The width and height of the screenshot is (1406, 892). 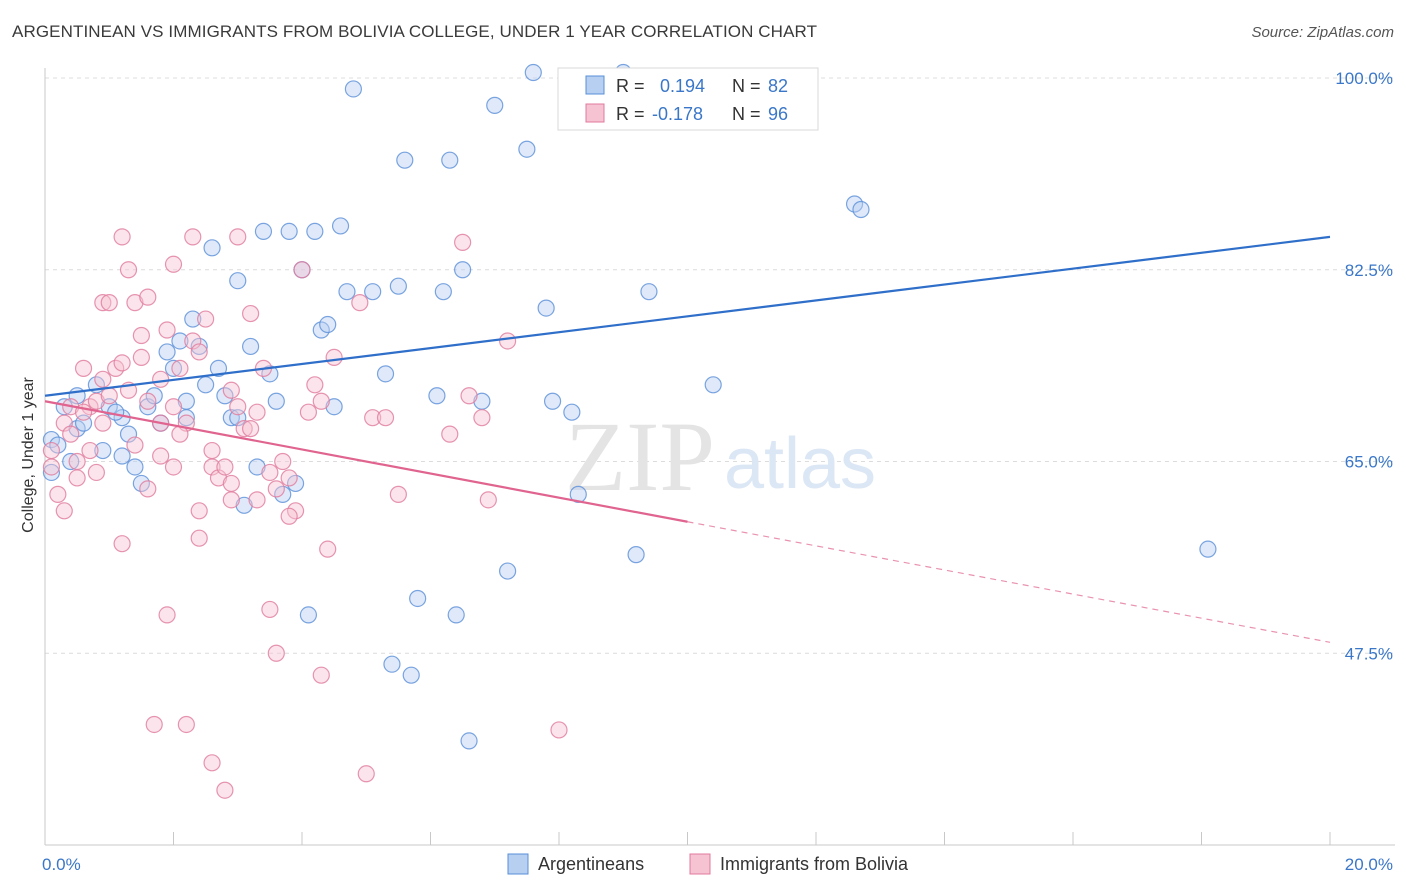 I want to click on watermark: ZIP atlas, so click(x=720, y=456).